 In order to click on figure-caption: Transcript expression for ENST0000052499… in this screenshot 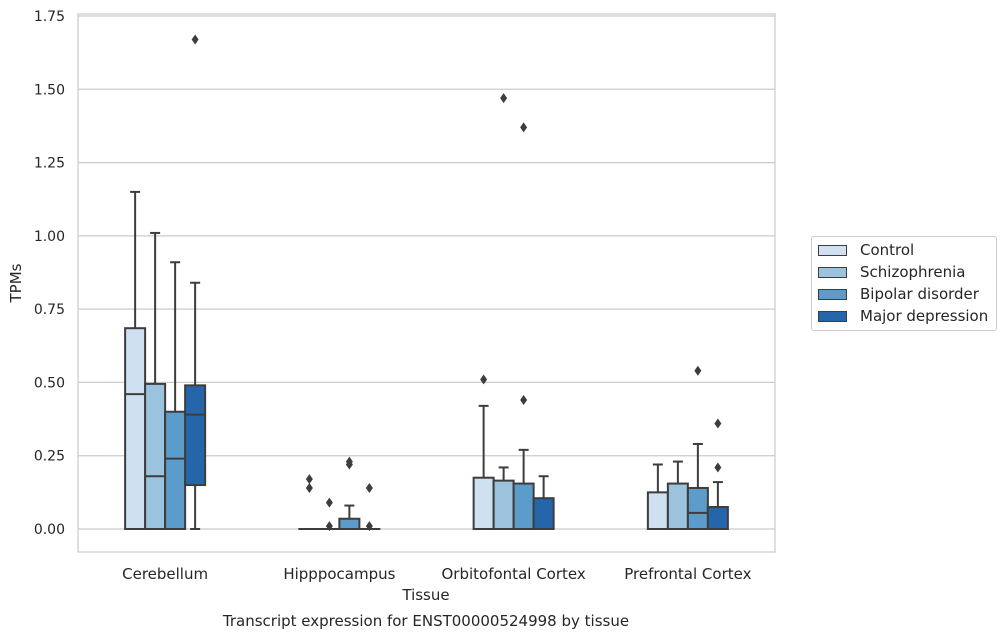, I will do `click(425, 621)`.